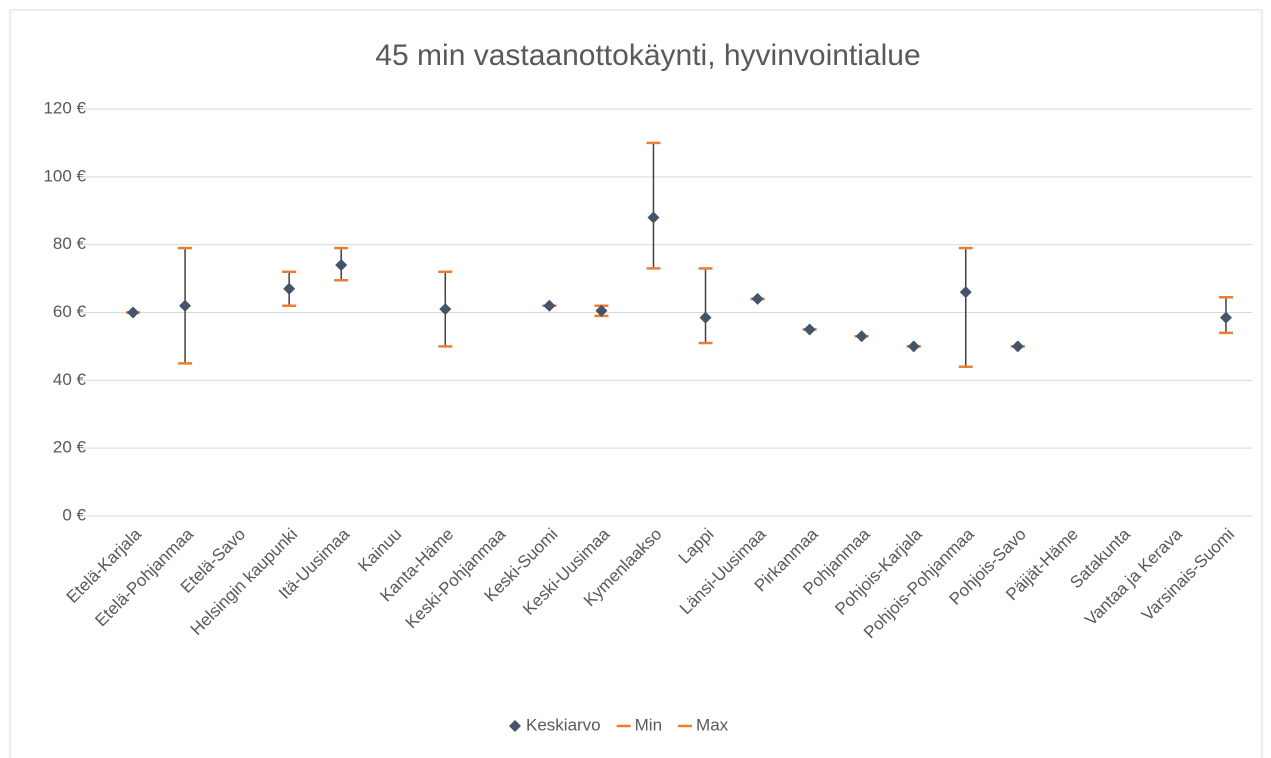 This screenshot has width=1271, height=758. I want to click on legend-label: Min, so click(648, 724).